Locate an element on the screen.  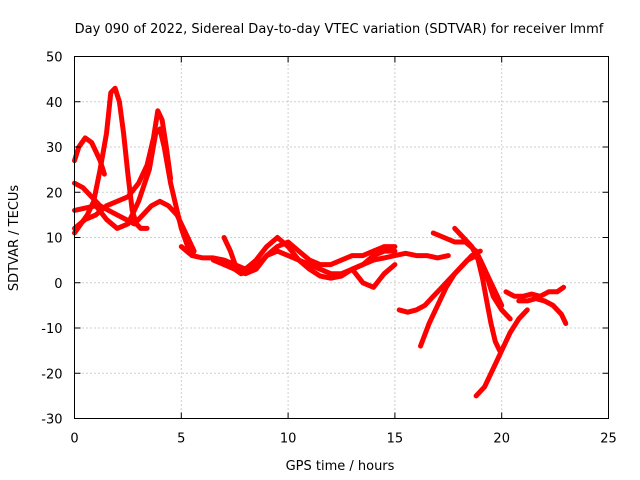
x-tick-label: 15 is located at coordinates (395, 439).